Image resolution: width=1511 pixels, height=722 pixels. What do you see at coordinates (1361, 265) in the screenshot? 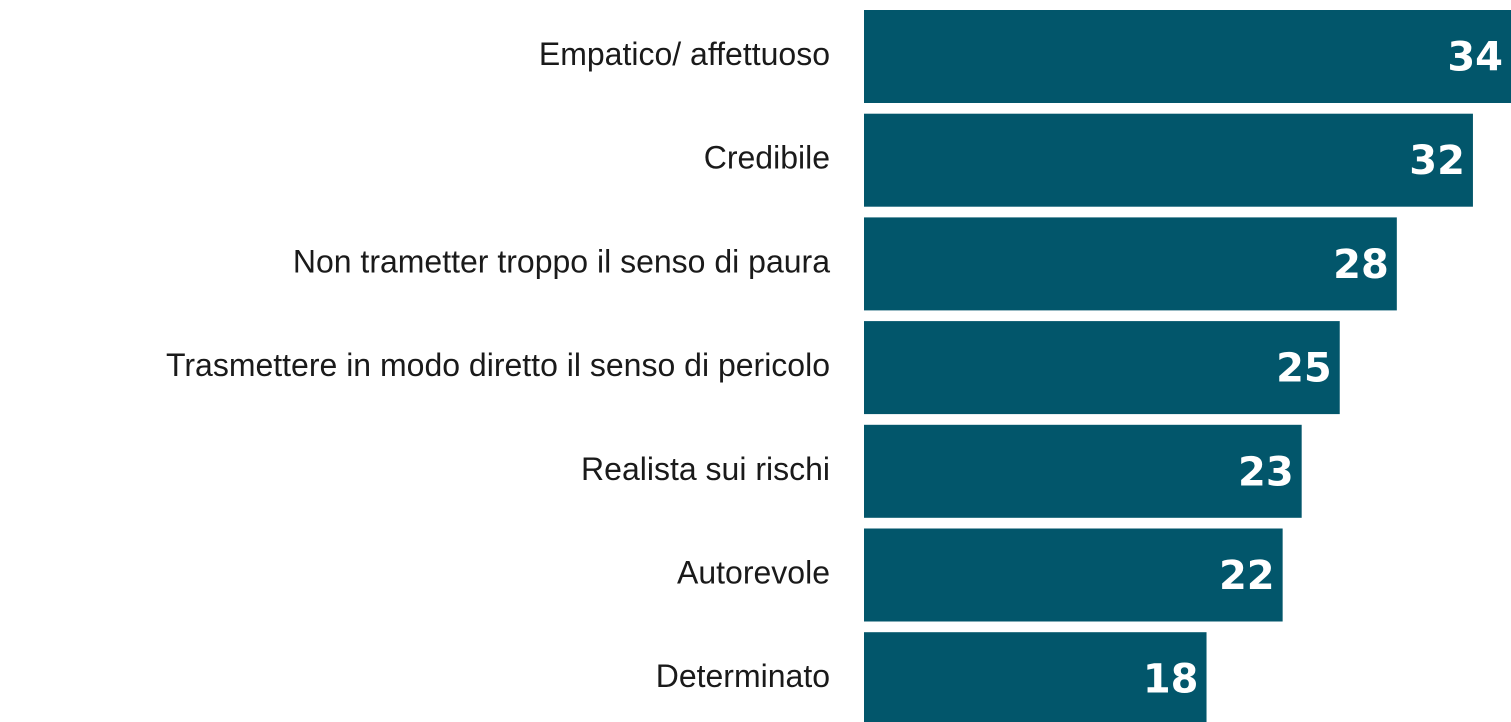
I see `value-label: 28` at bounding box center [1361, 265].